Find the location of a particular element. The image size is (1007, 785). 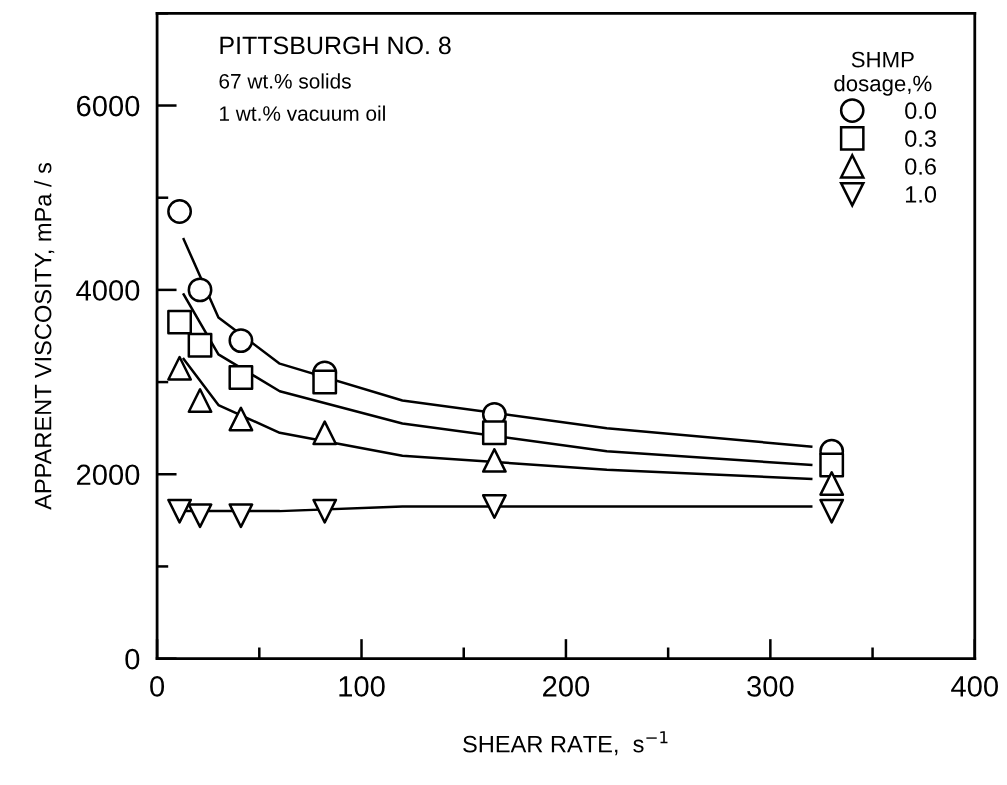

y-tick-label: 2000 is located at coordinates (108, 475).